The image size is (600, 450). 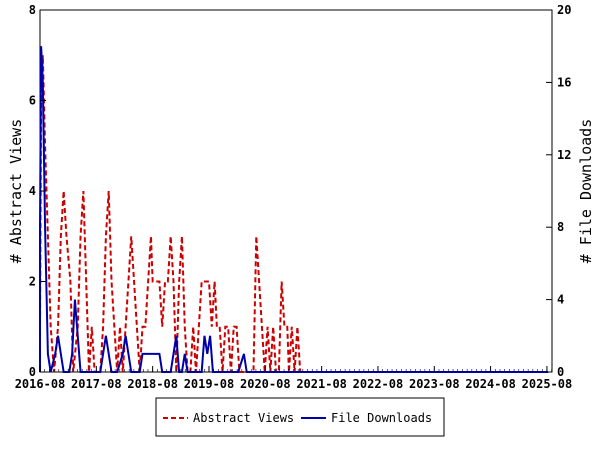 I want to click on y-right-tick-label: 20, so click(x=564, y=10).